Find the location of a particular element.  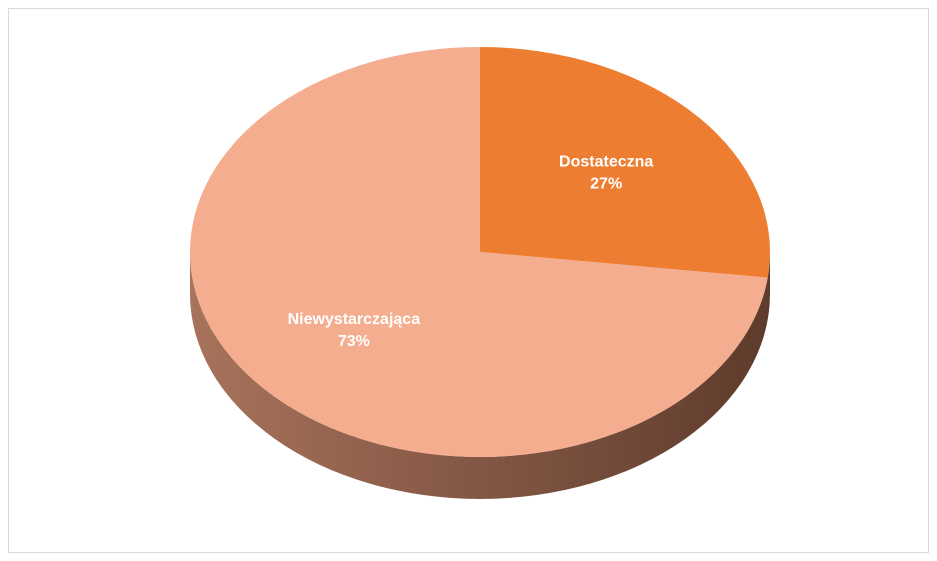

slice-label: Dostateczna is located at coordinates (606, 162).